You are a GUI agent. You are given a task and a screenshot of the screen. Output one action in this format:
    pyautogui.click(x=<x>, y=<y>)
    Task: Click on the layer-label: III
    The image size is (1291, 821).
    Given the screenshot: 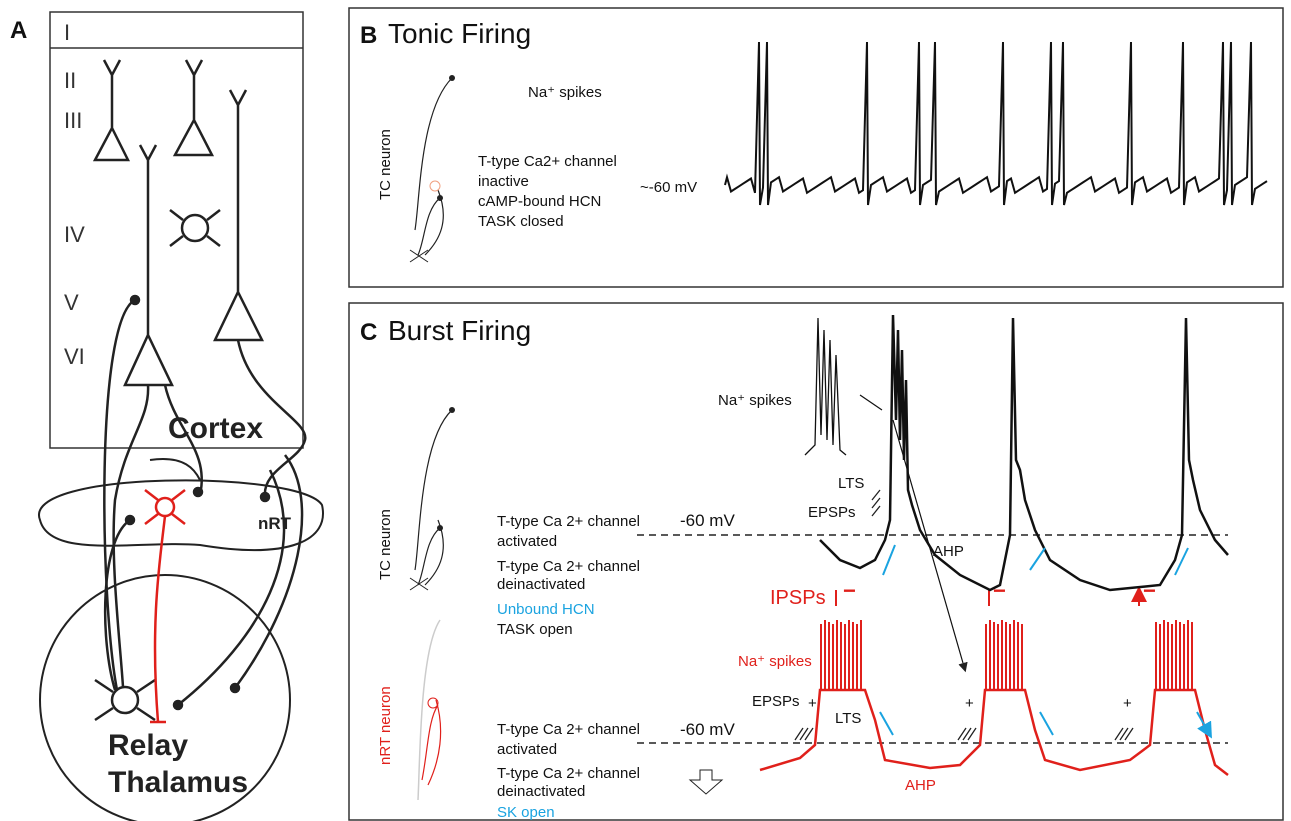 What is the action you would take?
    pyautogui.click(x=73, y=120)
    